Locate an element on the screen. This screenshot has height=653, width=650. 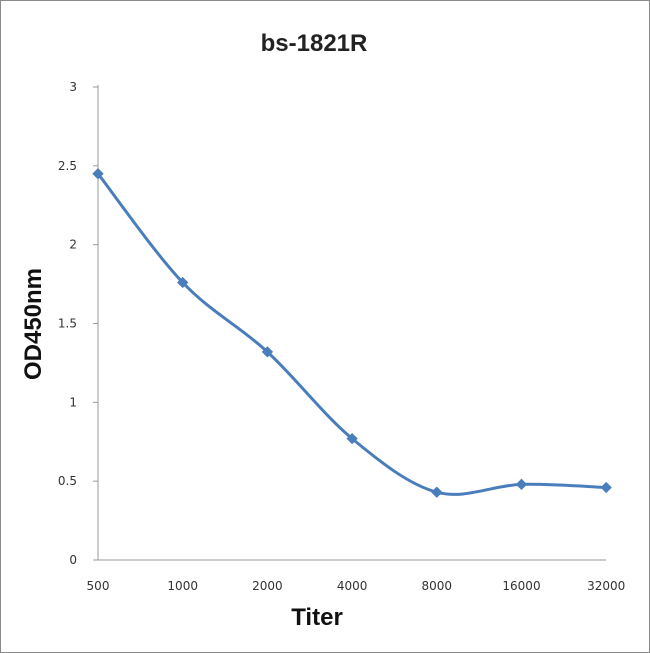
y-tick-label: 2.5 is located at coordinates (67, 166).